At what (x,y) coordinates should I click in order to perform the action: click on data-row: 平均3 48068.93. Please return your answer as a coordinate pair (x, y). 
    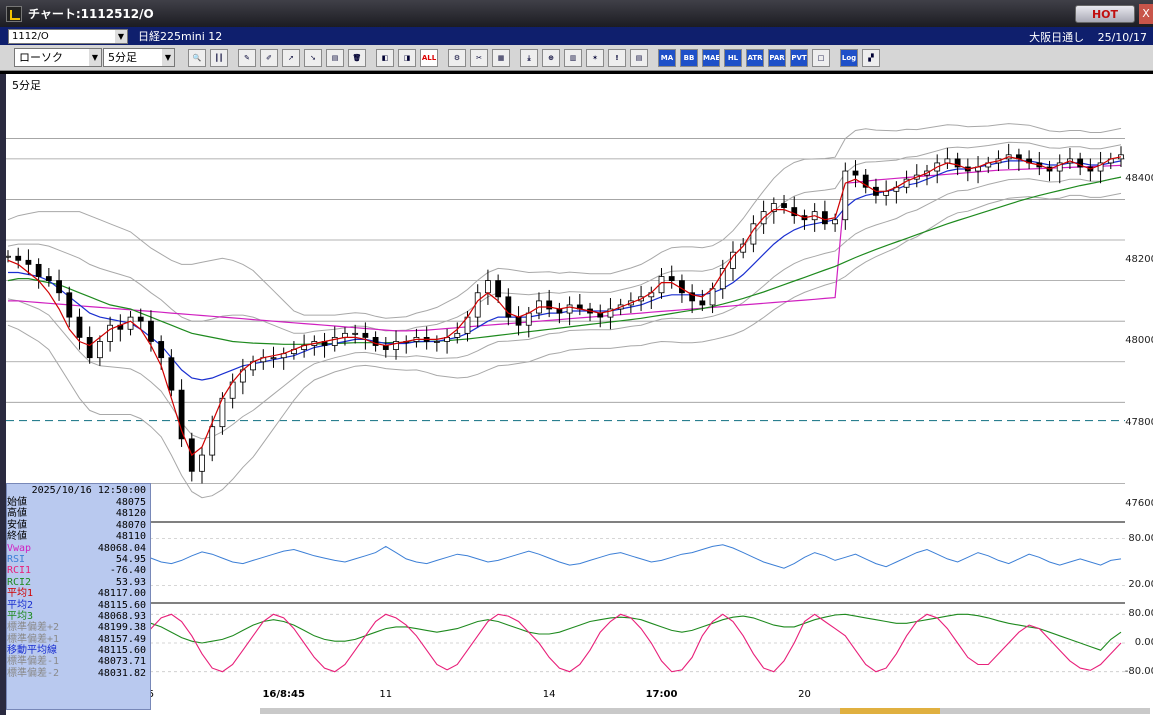
    Looking at the image, I should click on (78, 616).